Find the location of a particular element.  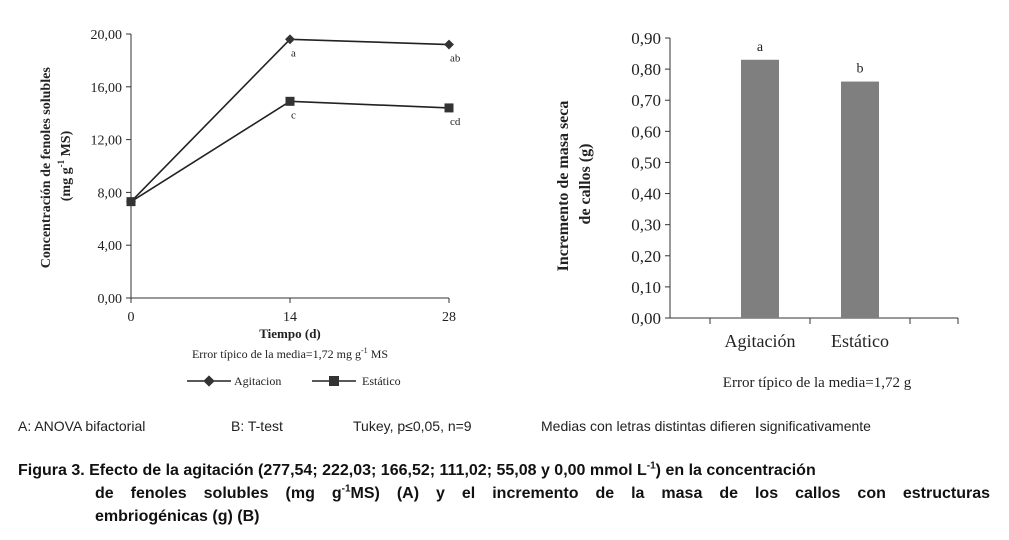

chart-a-x-tick-label: 28 is located at coordinates (449, 317).